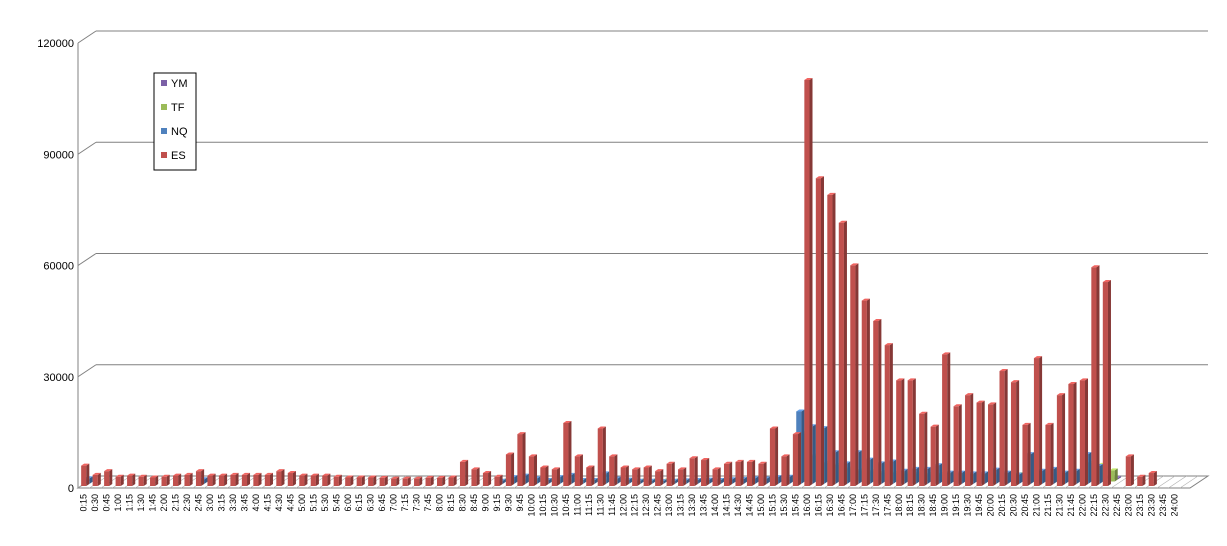  Describe the element at coordinates (715, 505) in the screenshot. I see `x-tick-label: 14:00` at that location.